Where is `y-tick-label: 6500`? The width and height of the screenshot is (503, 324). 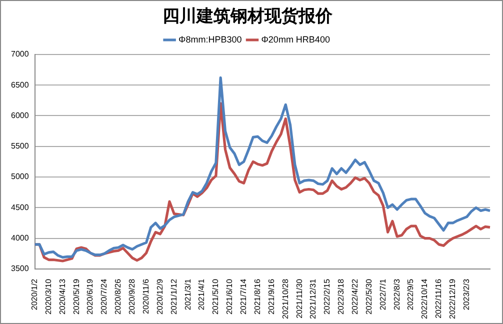
y-tick-label: 6500 is located at coordinates (20, 85).